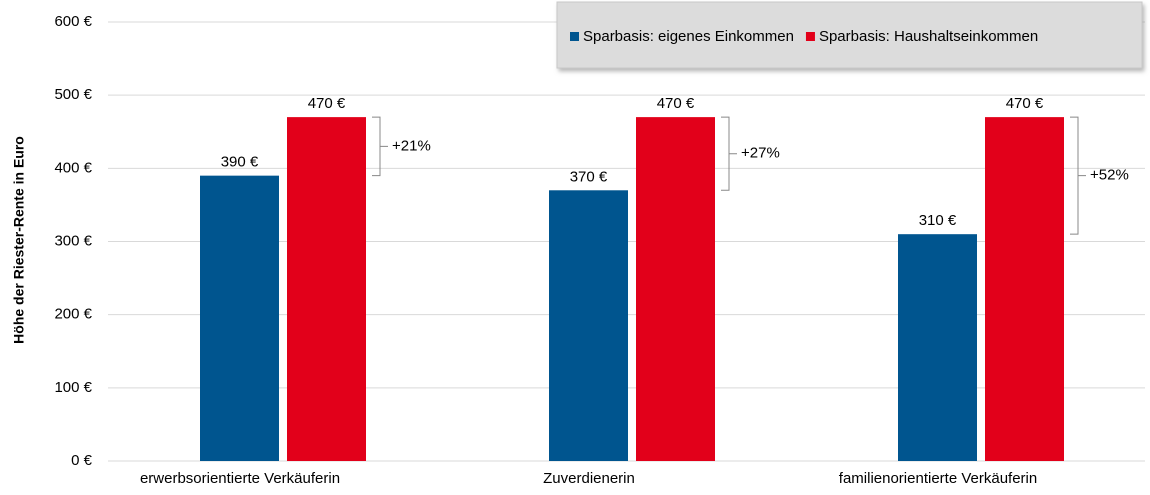  Describe the element at coordinates (1109, 175) in the screenshot. I see `annotation: +52%` at that location.